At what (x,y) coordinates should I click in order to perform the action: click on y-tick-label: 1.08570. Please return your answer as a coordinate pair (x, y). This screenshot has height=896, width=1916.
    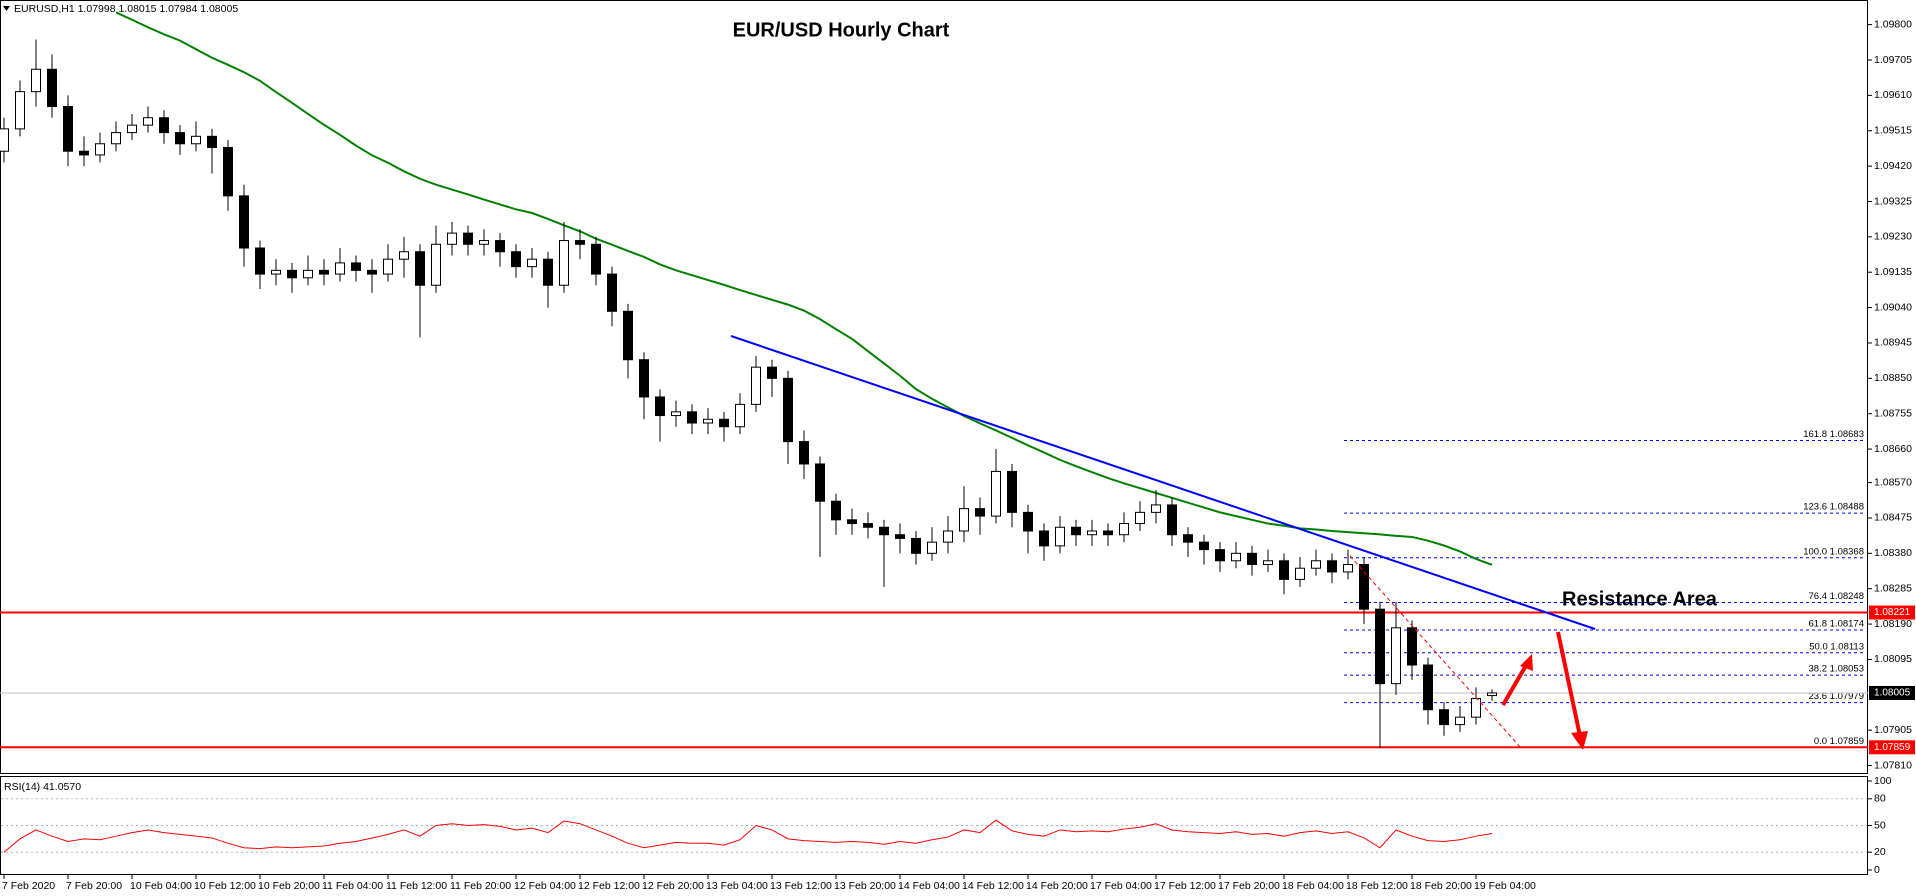
    Looking at the image, I should click on (1893, 482).